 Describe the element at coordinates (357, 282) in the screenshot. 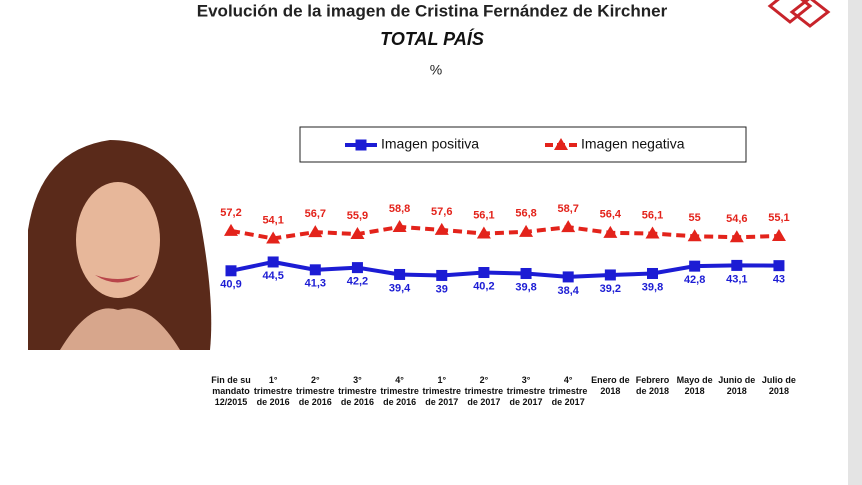

I see `data-label: 42,2` at that location.